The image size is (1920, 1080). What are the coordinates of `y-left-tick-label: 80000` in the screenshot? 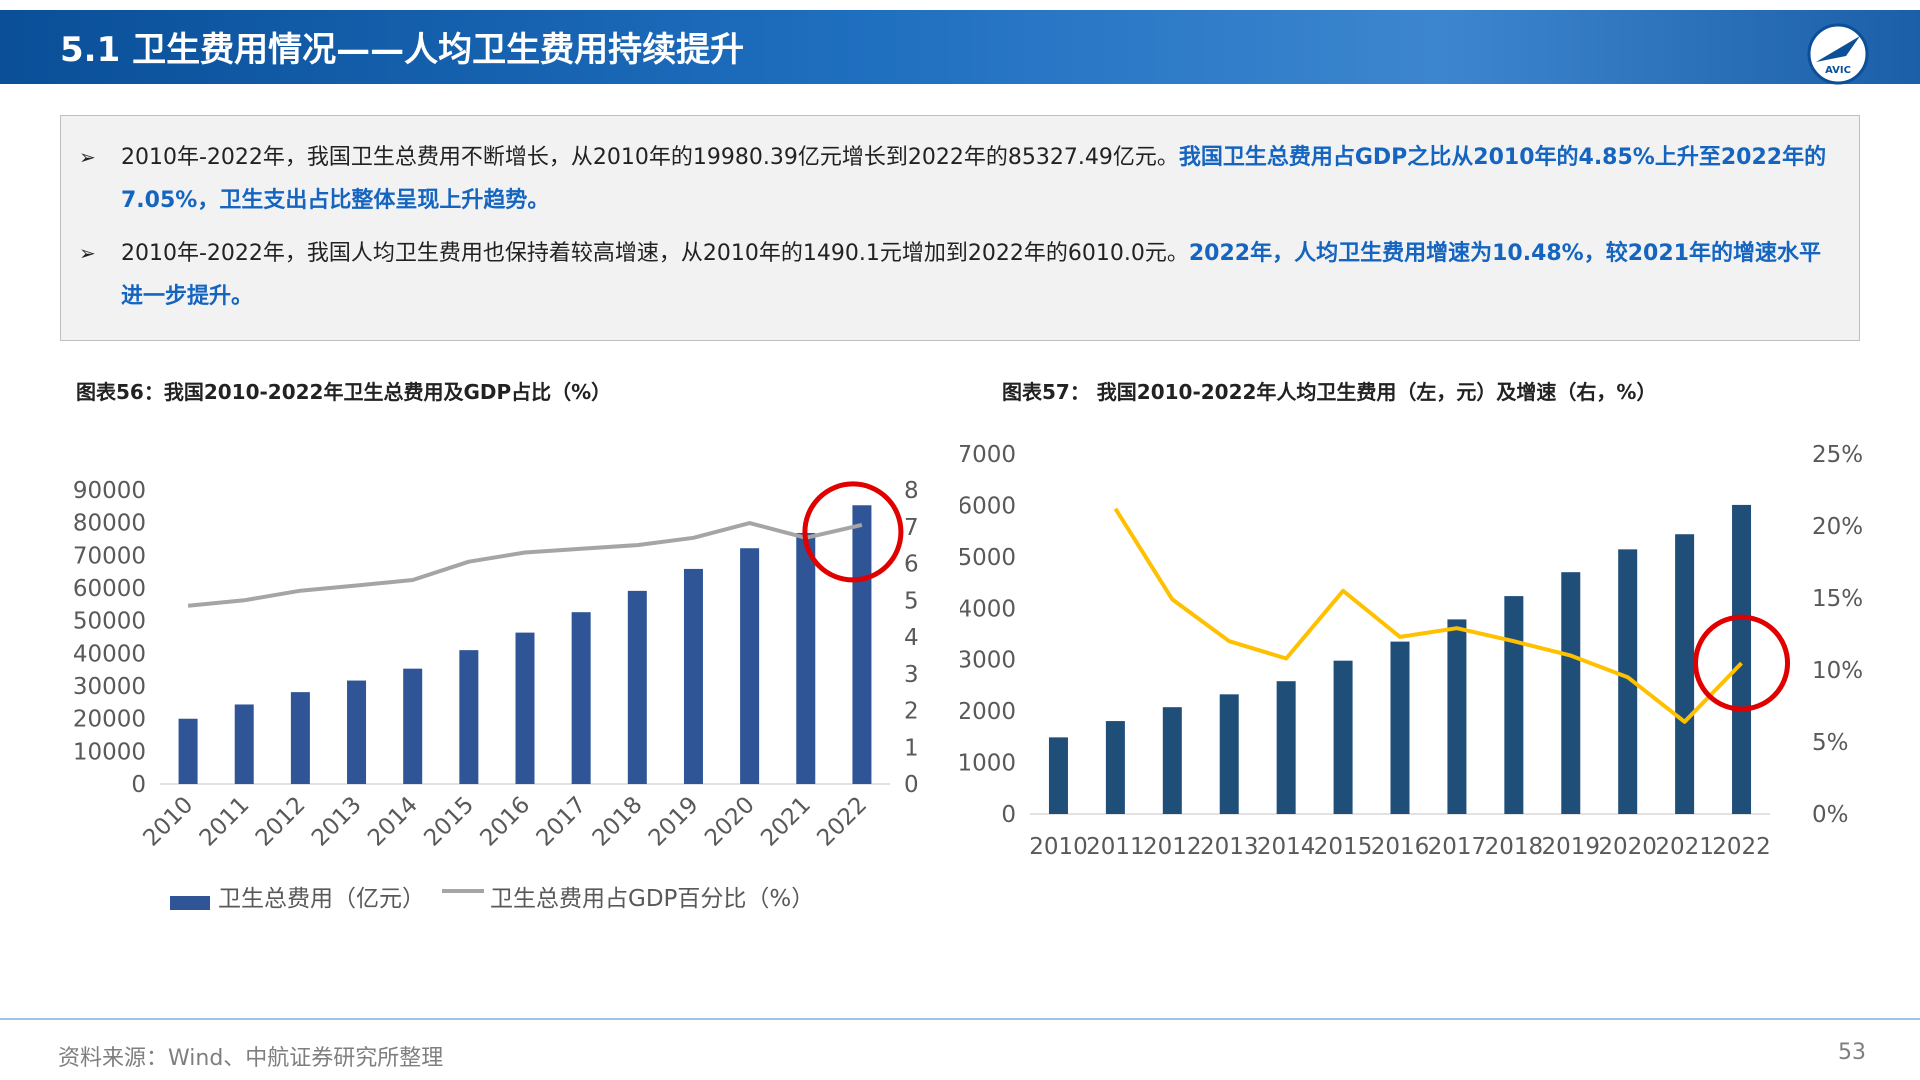 It's located at (109, 524).